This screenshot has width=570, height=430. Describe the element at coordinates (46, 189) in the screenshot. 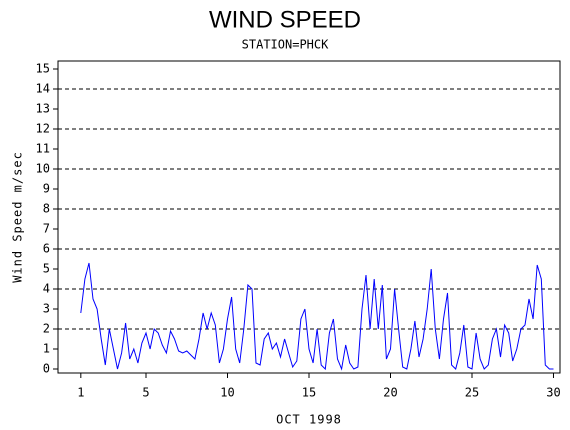

I see `y-tick-label: 9` at that location.